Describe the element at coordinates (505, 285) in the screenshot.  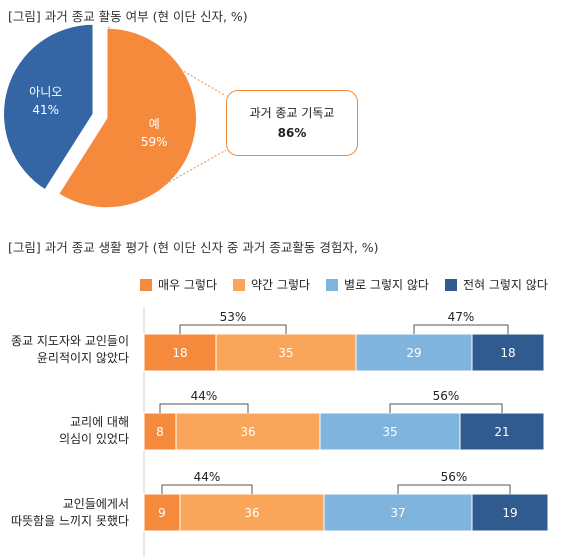
I see `legend-label: 전혀 그렇지 않다` at that location.